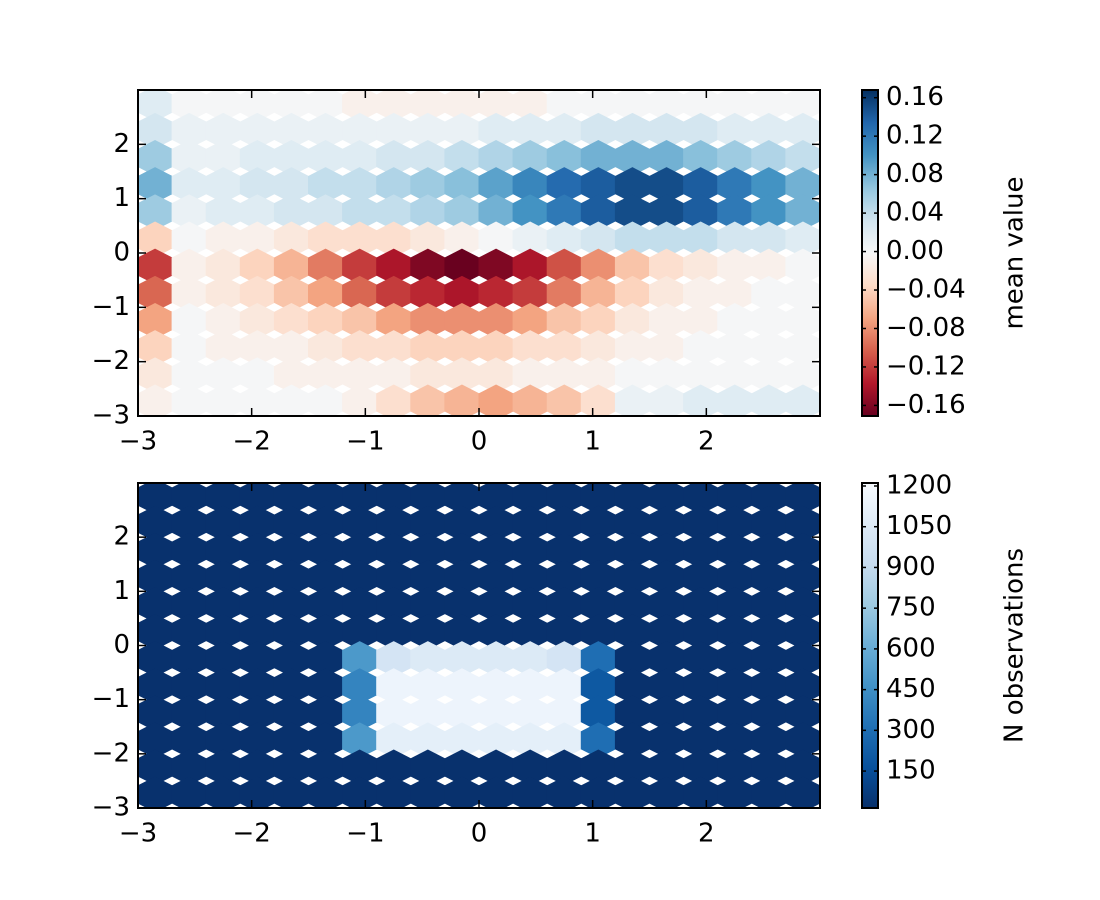  Describe the element at coordinates (870, 645) in the screenshot. I see `colorbar` at that location.